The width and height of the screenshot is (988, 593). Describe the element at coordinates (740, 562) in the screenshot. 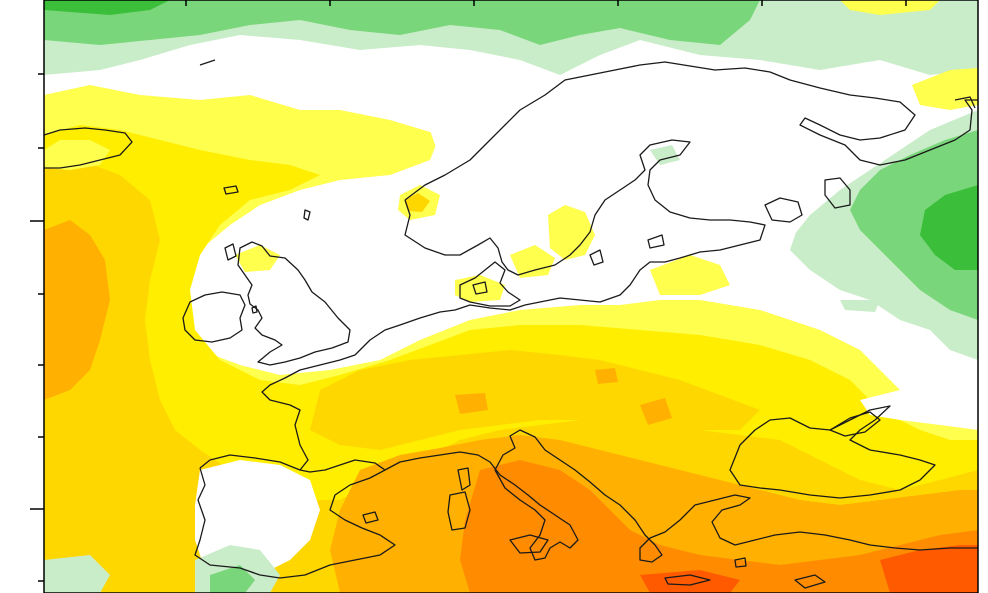

I see `coast-aegean-island` at that location.